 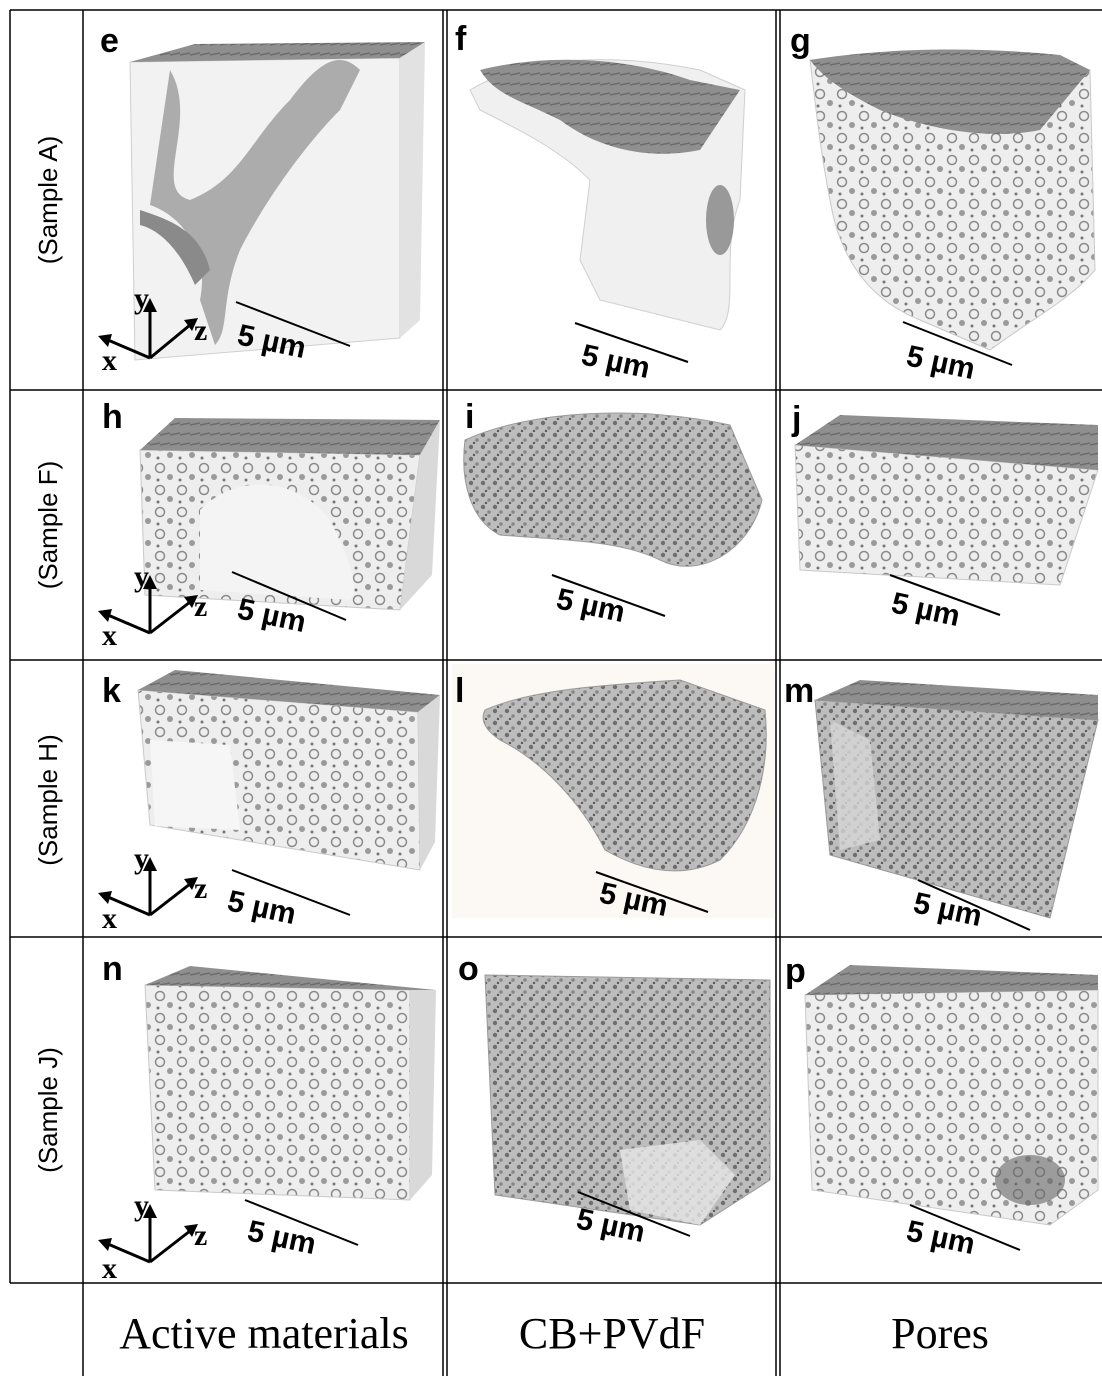 I want to click on scale-label-i: 5 µm, so click(x=591, y=606).